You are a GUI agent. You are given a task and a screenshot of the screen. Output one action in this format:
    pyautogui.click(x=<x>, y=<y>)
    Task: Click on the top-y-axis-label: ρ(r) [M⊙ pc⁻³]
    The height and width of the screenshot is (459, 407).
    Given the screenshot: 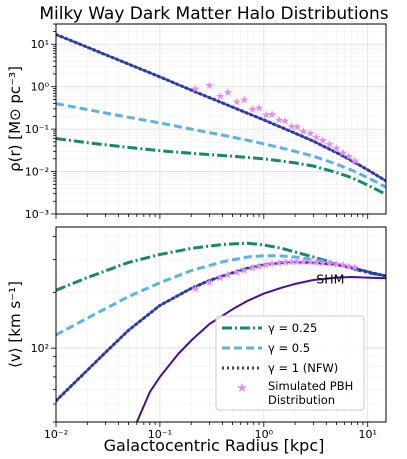 What is the action you would take?
    pyautogui.click(x=15, y=119)
    